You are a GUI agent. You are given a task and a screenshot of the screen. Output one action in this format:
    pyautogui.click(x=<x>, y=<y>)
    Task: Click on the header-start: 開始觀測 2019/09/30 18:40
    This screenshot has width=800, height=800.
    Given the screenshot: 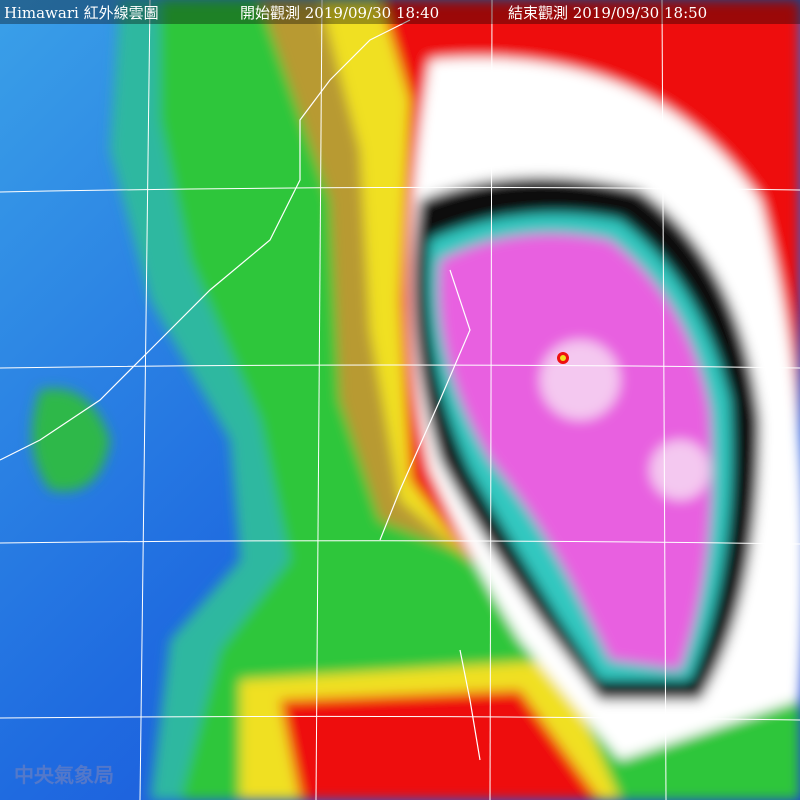 What is the action you would take?
    pyautogui.click(x=339, y=13)
    